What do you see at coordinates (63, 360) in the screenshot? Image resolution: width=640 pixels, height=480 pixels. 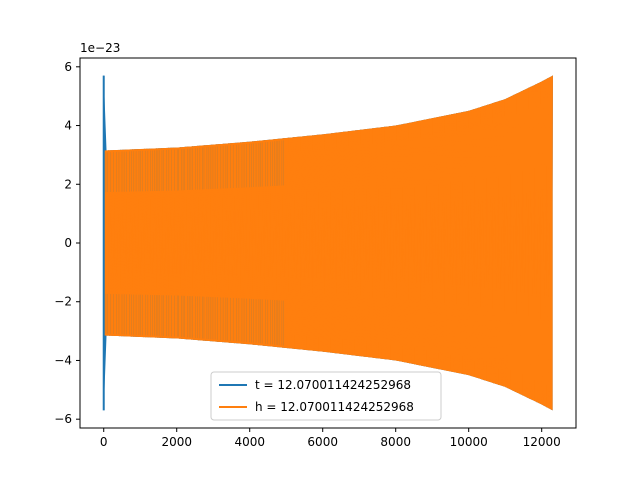 I see `y-tick-label: −4` at bounding box center [63, 360].